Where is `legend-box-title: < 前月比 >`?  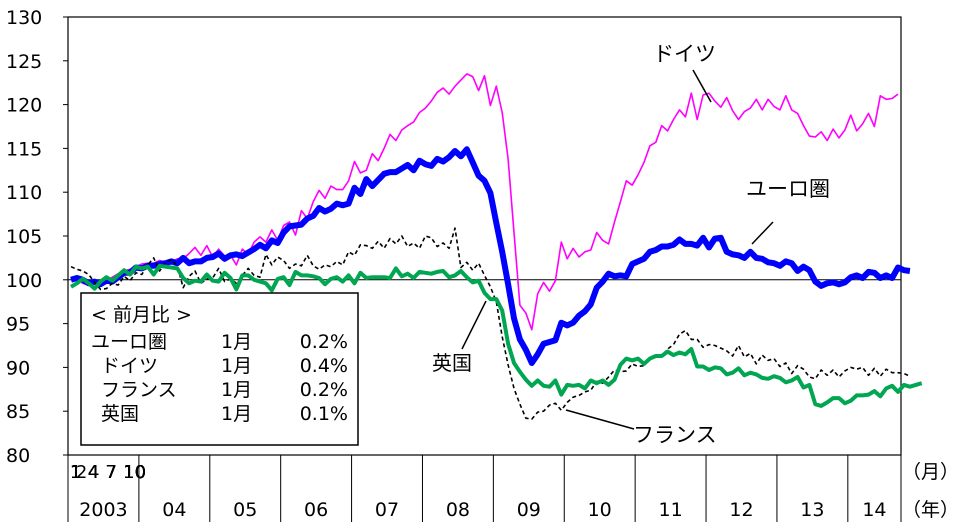 legend-box-title: < 前月比 > is located at coordinates (141, 315).